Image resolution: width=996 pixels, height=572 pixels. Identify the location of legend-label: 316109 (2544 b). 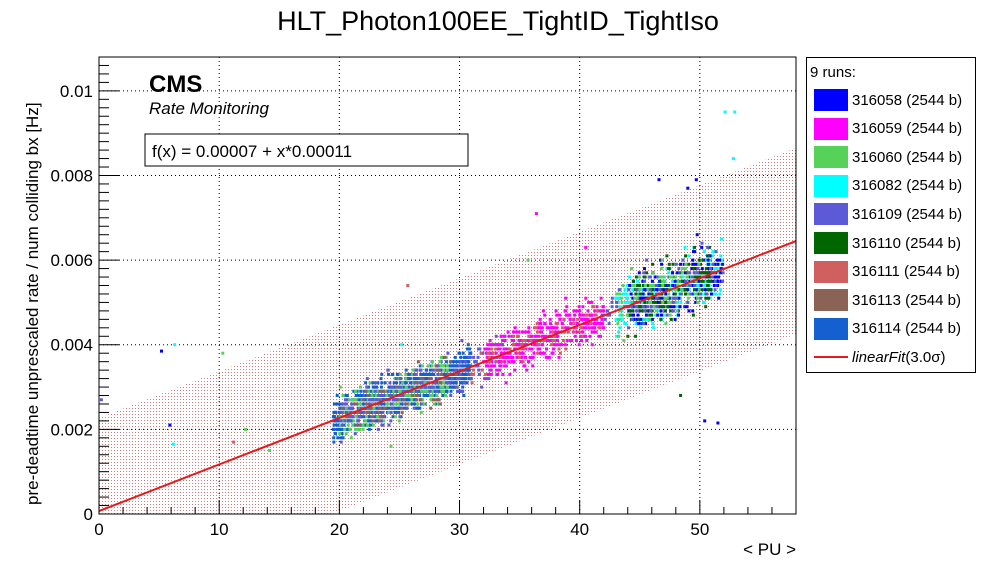
(907, 214).